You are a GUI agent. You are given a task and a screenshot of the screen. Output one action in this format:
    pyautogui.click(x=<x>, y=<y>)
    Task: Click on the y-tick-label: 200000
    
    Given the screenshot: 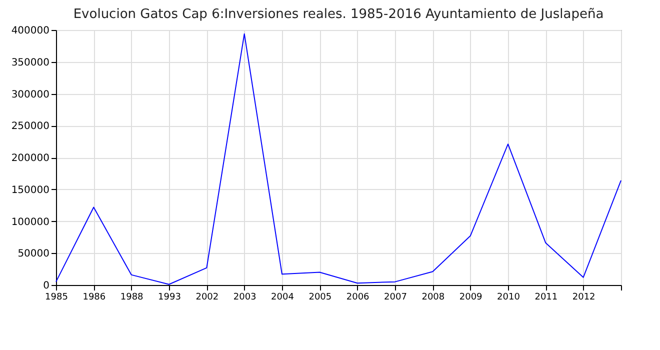 What is the action you would take?
    pyautogui.click(x=30, y=158)
    